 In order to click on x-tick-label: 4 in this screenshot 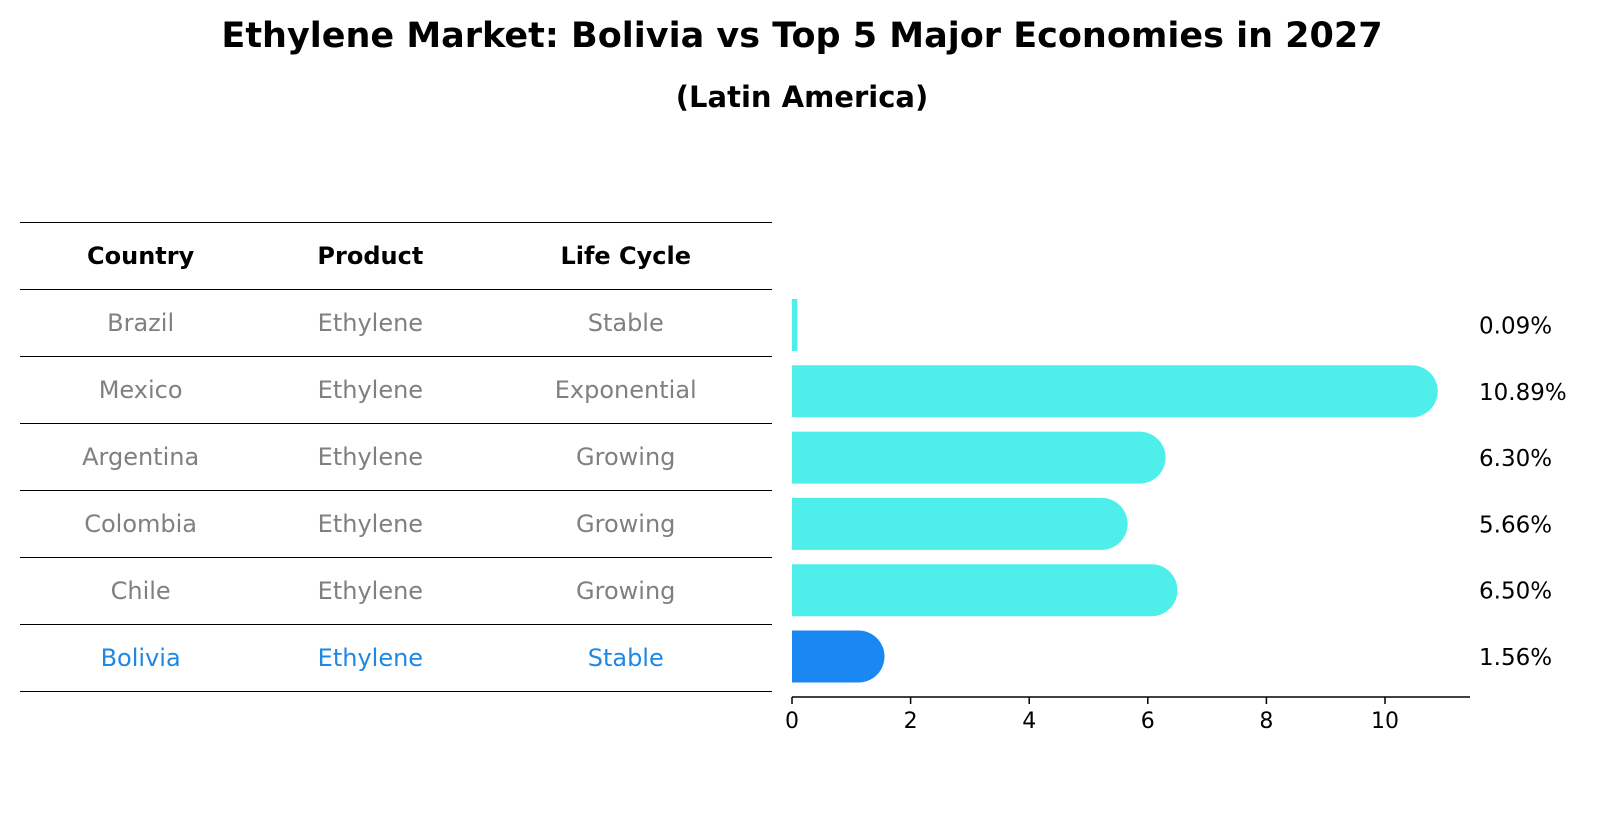, I will do `click(1029, 721)`.